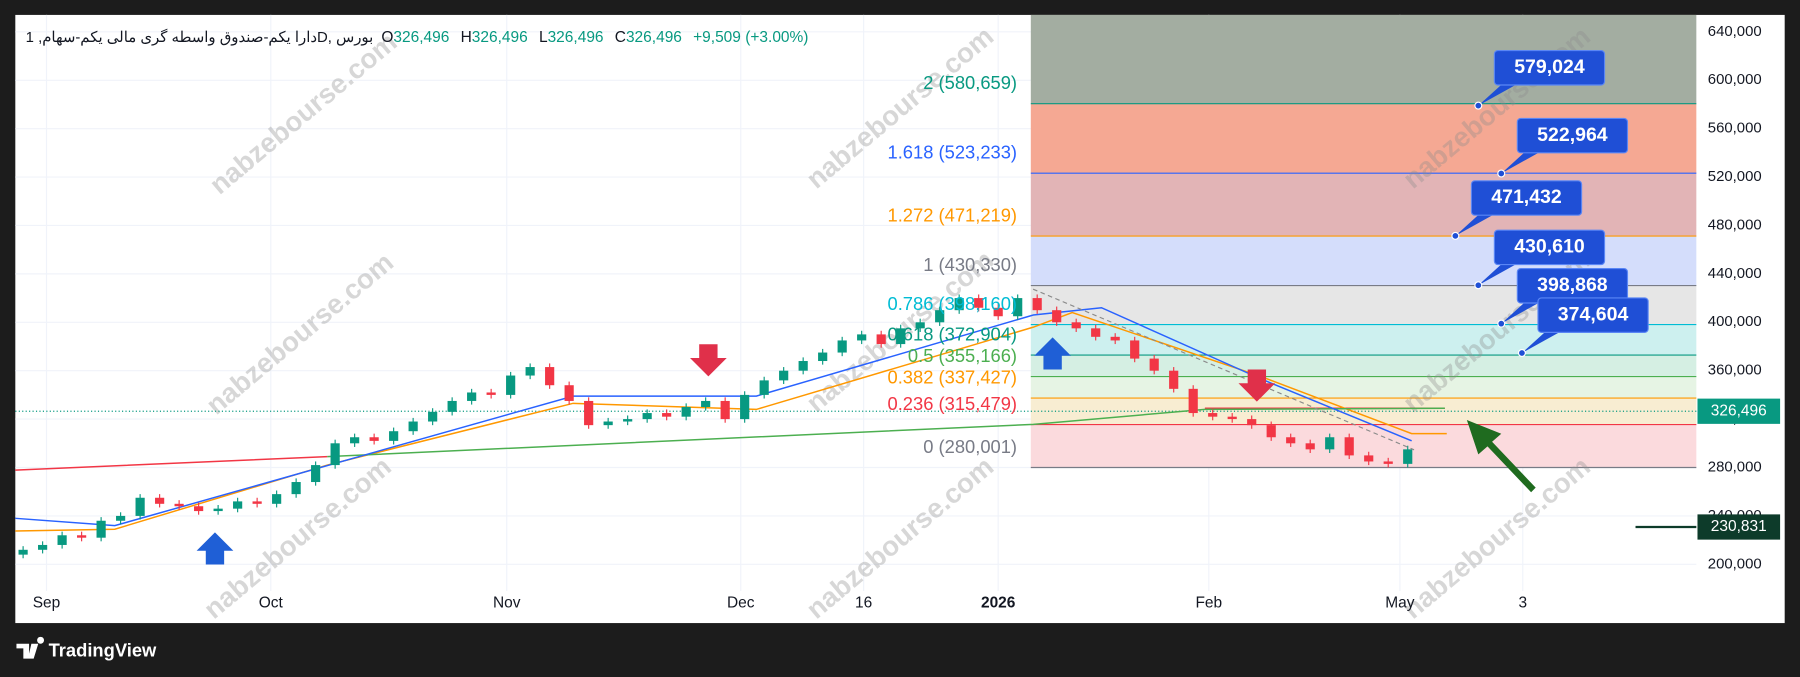 Image resolution: width=1800 pixels, height=677 pixels. Describe the element at coordinates (1400, 603) in the screenshot. I see `x-tick-label: May` at that location.